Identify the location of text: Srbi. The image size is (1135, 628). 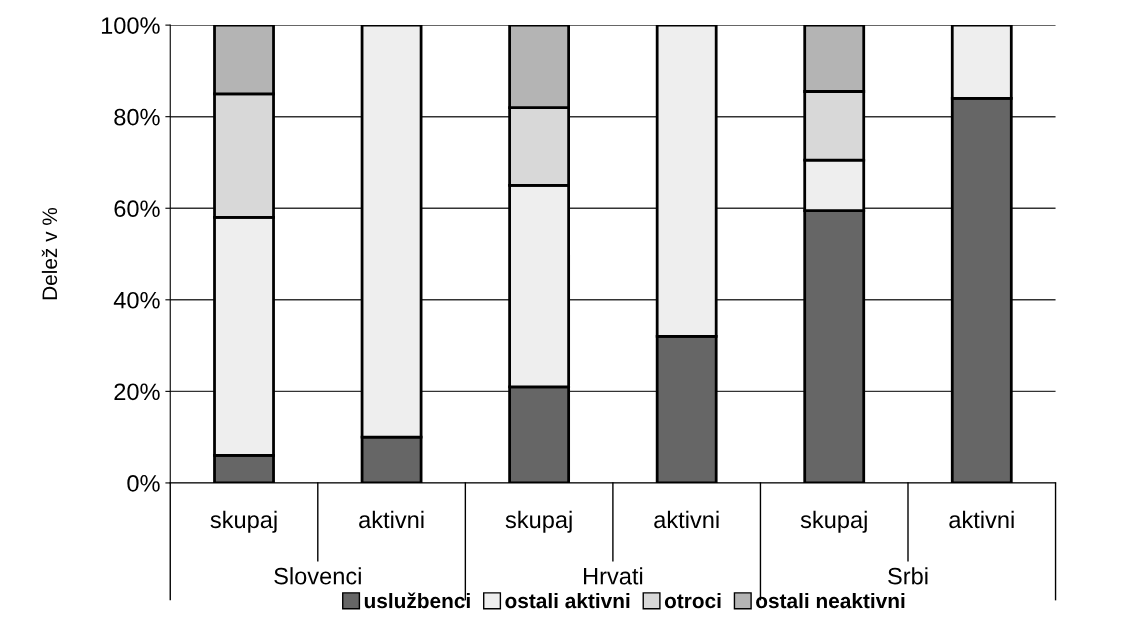
(908, 576).